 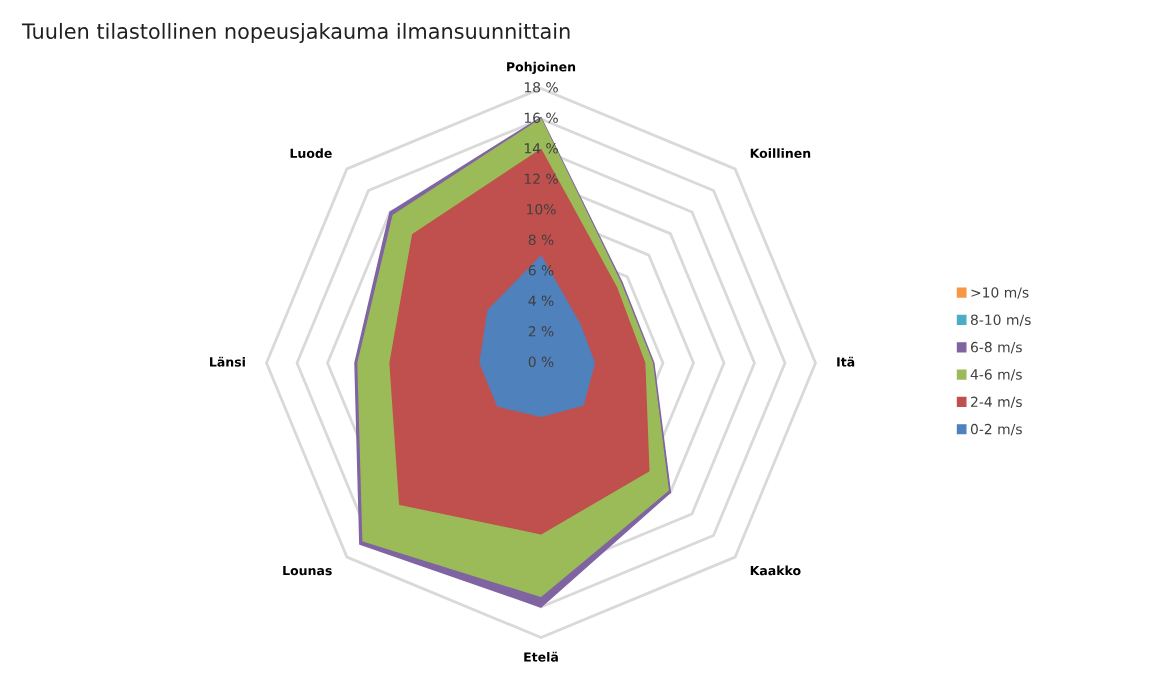 What do you see at coordinates (541, 68) in the screenshot?
I see `spoke-label: Pohjoinen` at bounding box center [541, 68].